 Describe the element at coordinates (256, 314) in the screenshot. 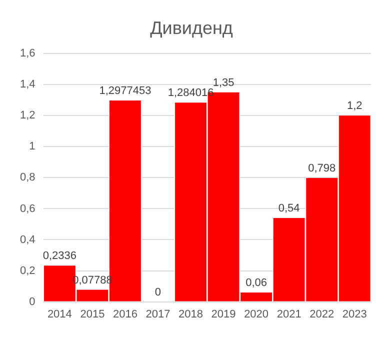

I see `x-tick-label: 2020` at that location.